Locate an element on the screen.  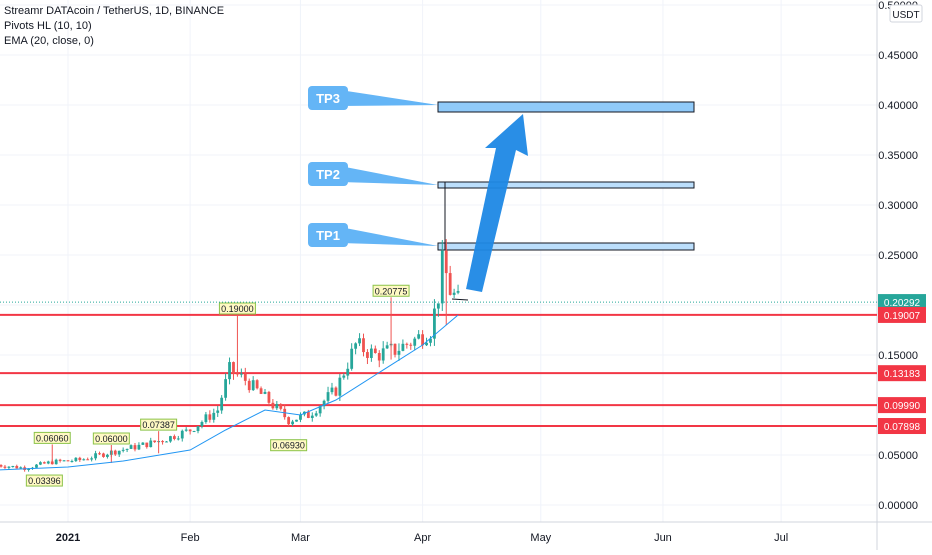
target-label-tp1: TP1 is located at coordinates (328, 235).